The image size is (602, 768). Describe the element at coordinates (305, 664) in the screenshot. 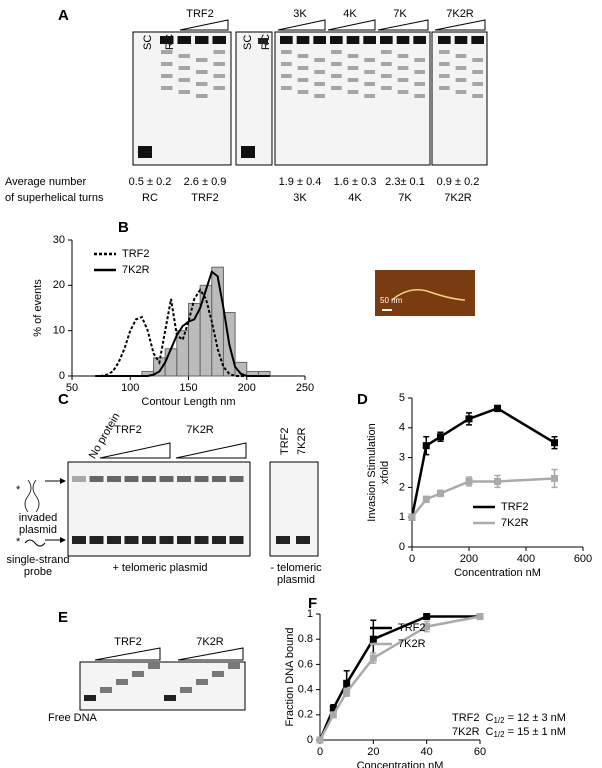

I see `y-tick-label: 0.6` at that location.